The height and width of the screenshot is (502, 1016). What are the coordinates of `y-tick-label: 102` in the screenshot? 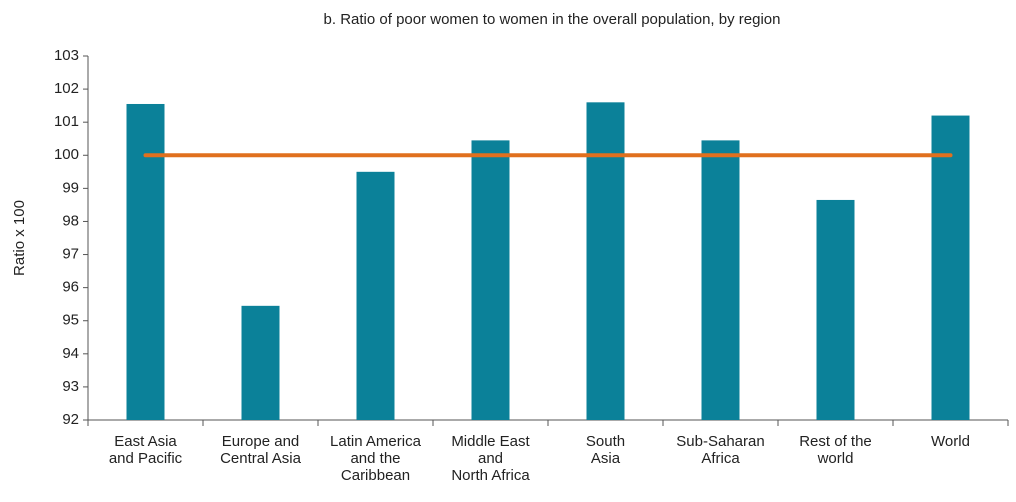 It's located at (66, 88).